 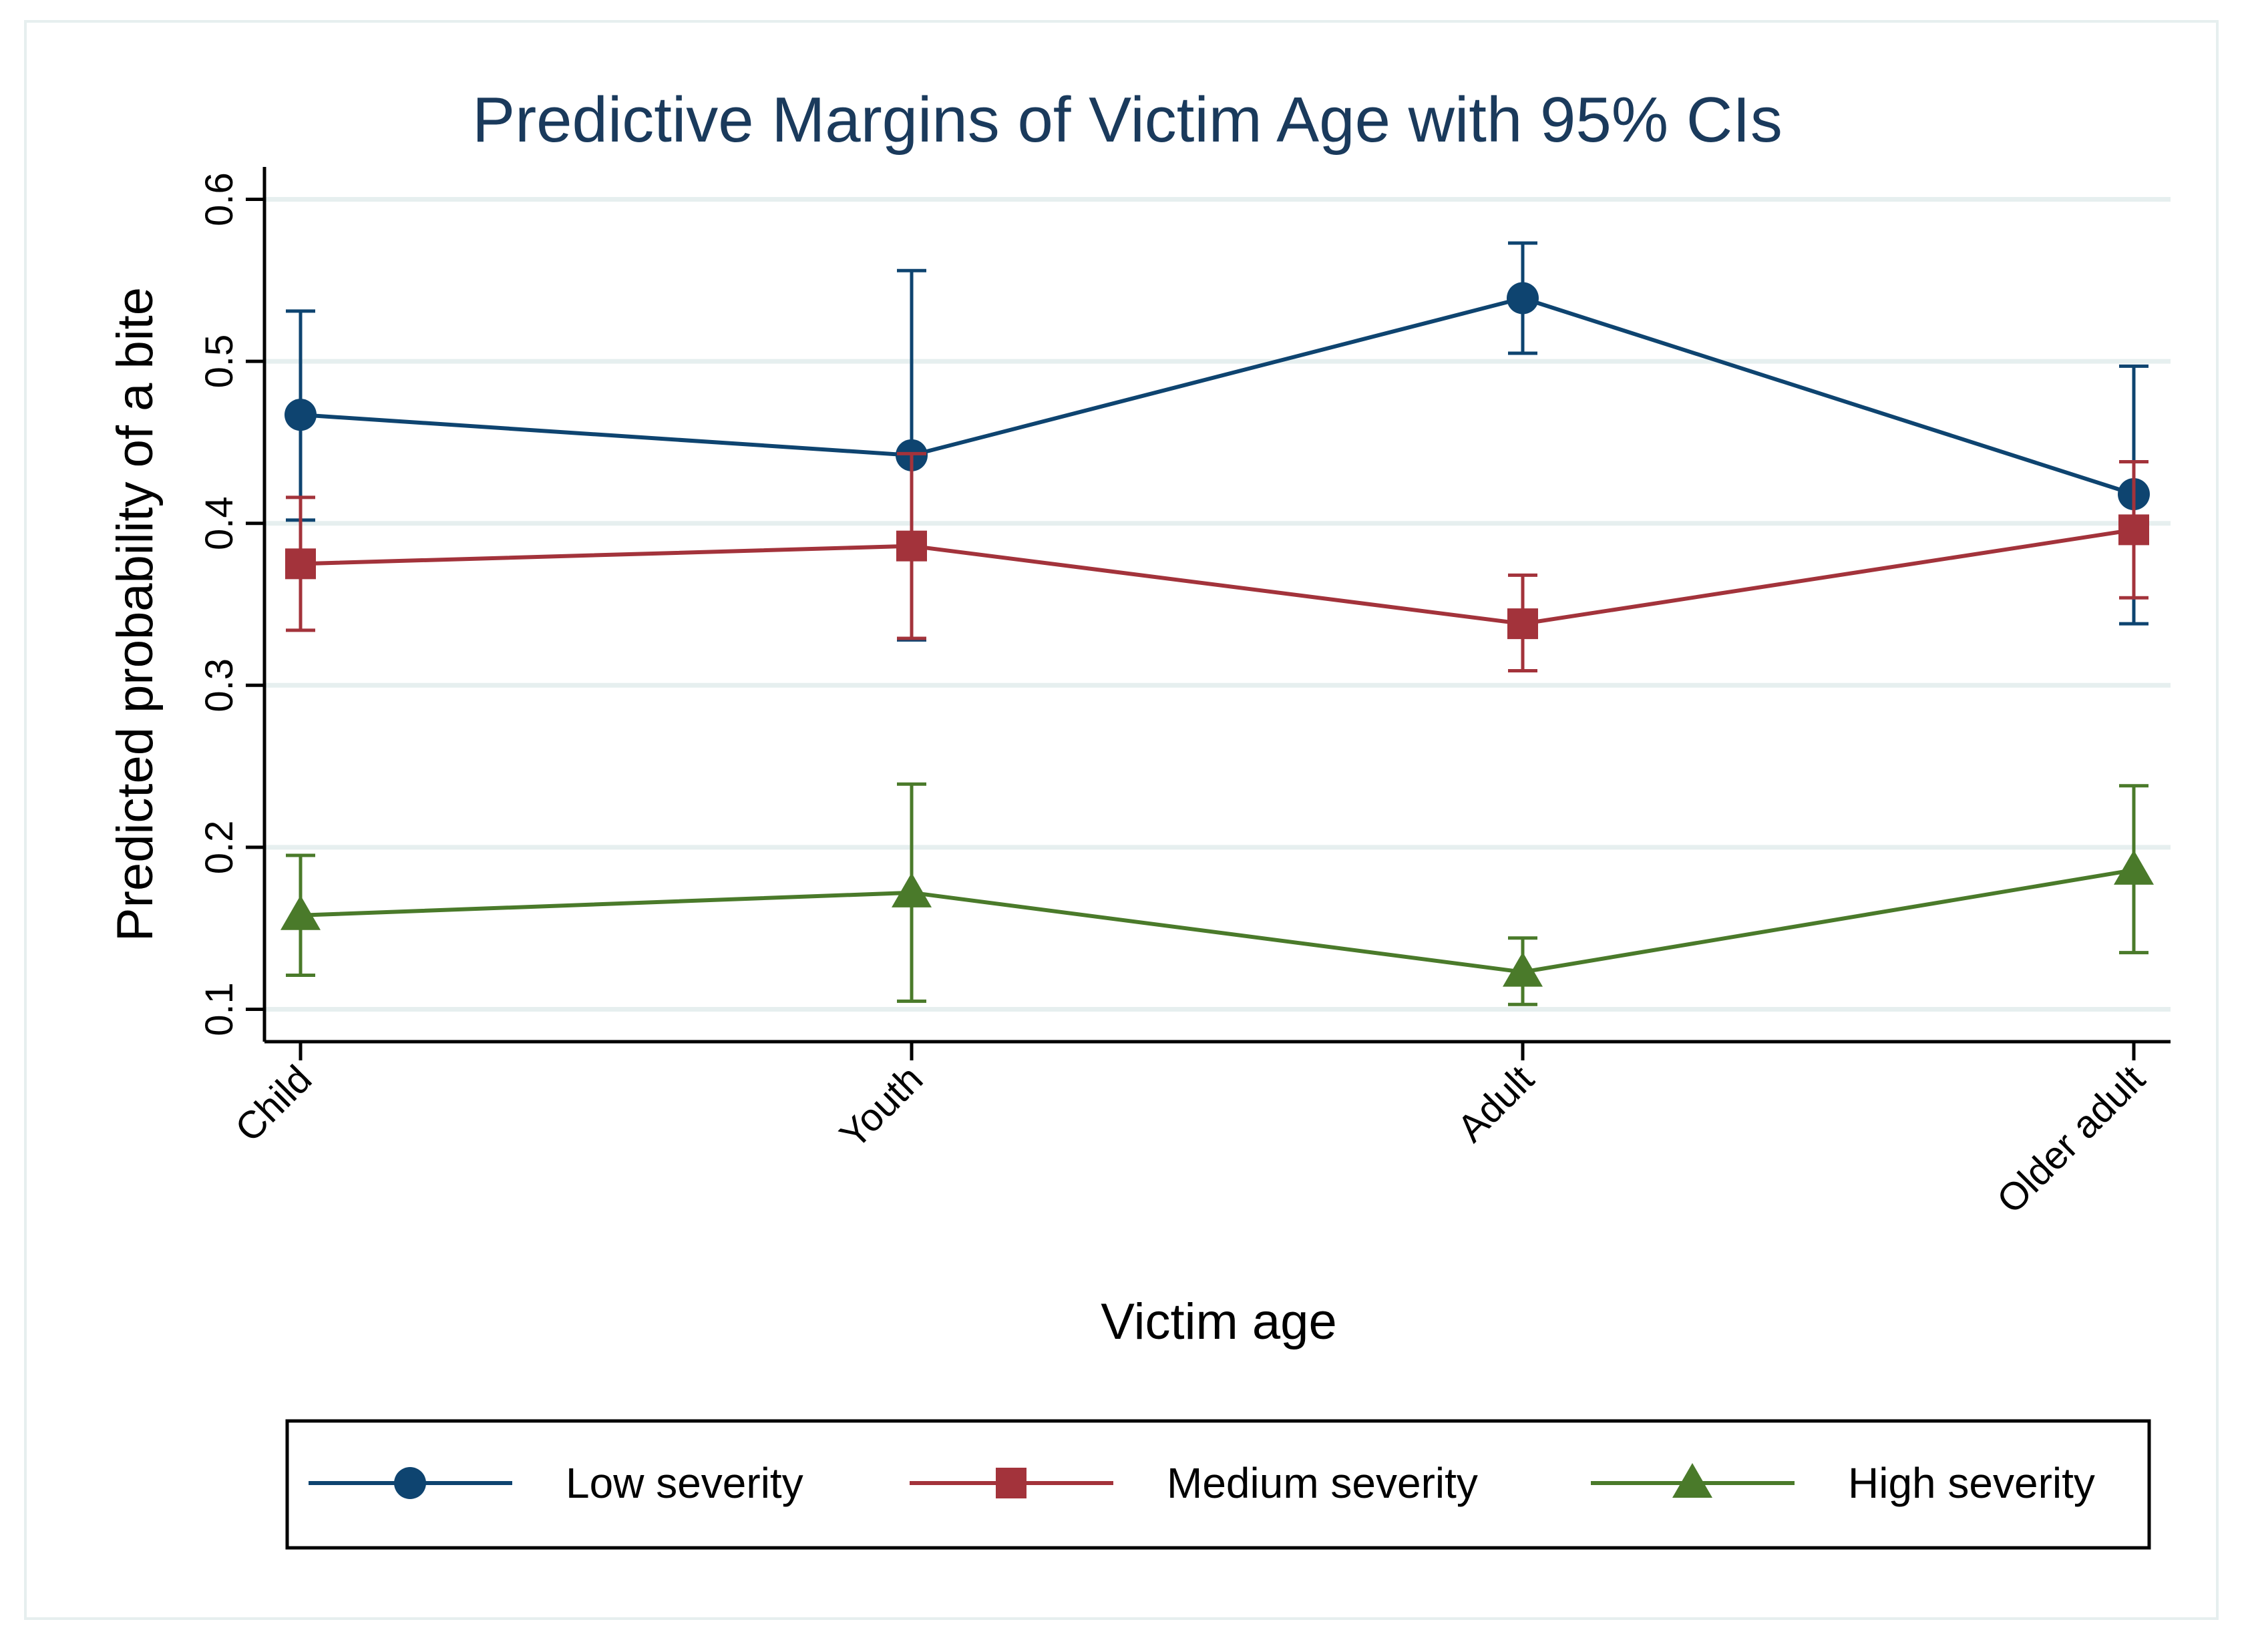 I want to click on legend-box, so click(x=1218, y=1484).